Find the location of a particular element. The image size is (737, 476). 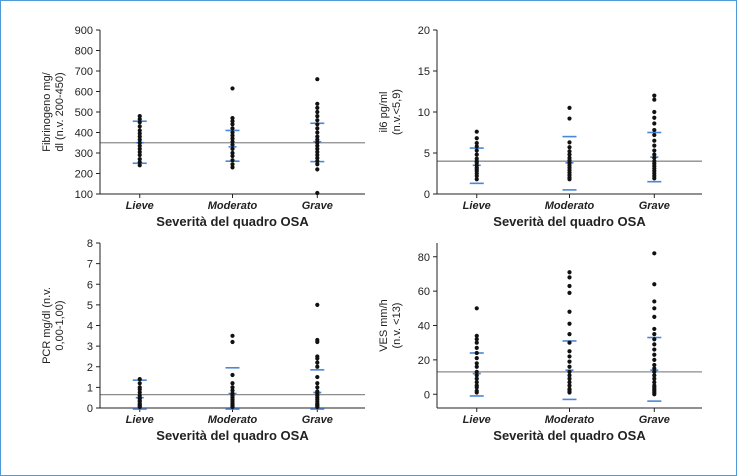

y-tick-label: 0 is located at coordinates (427, 395).